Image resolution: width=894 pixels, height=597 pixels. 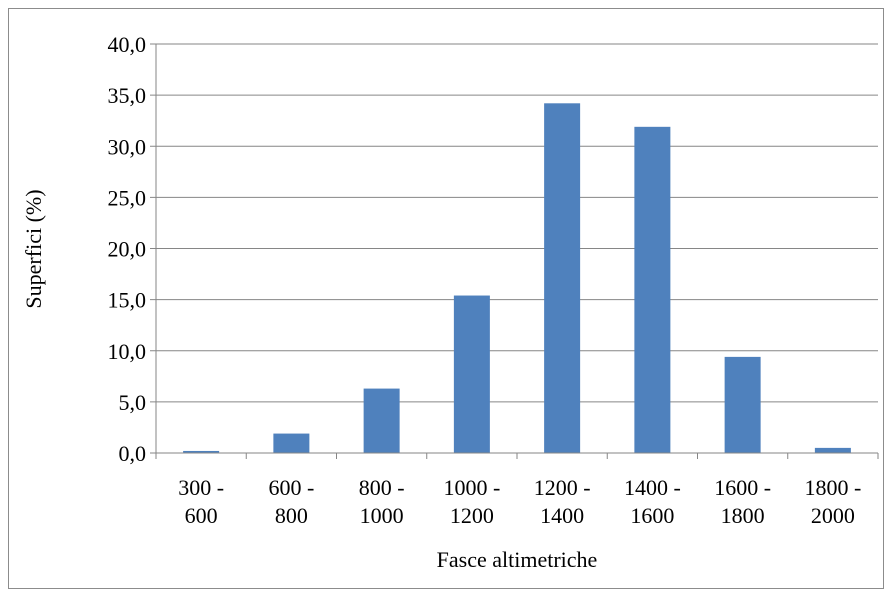 What do you see at coordinates (127, 44) in the screenshot?
I see `y-tick-label: 40,0` at bounding box center [127, 44].